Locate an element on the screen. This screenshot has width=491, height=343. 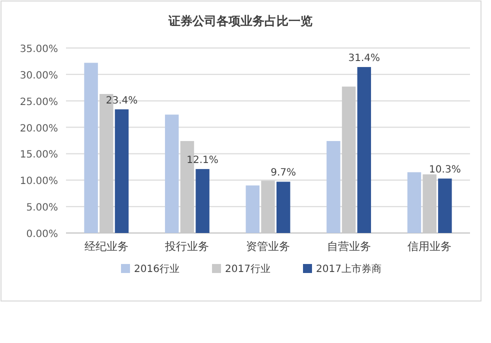
data-label: 10.3% is located at coordinates (445, 170).